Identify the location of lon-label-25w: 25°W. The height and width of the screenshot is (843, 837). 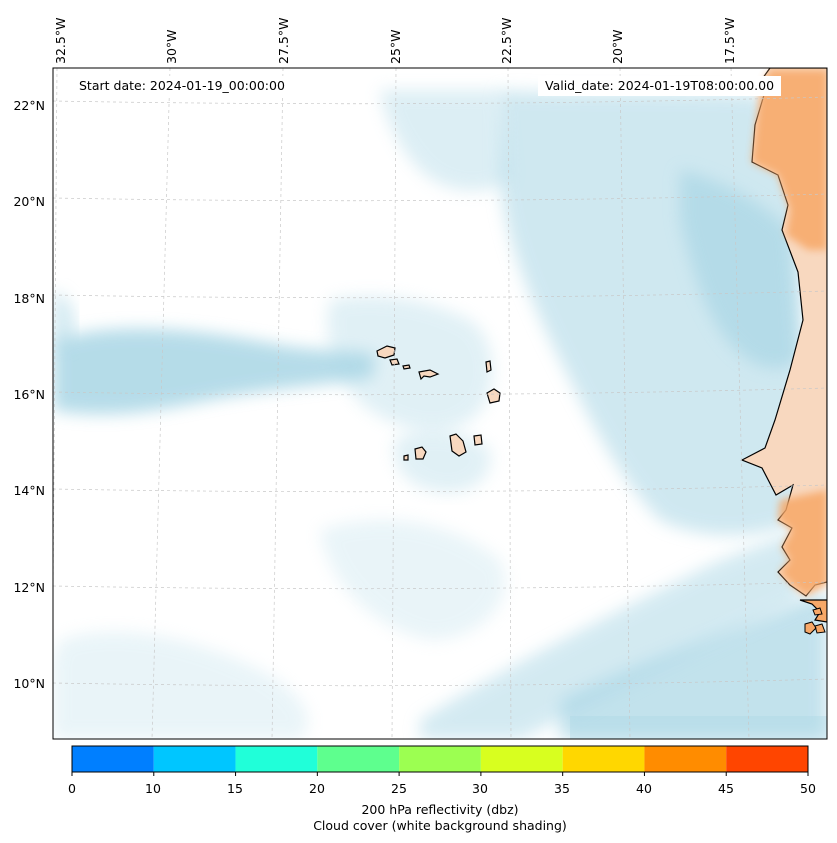
(395, 46).